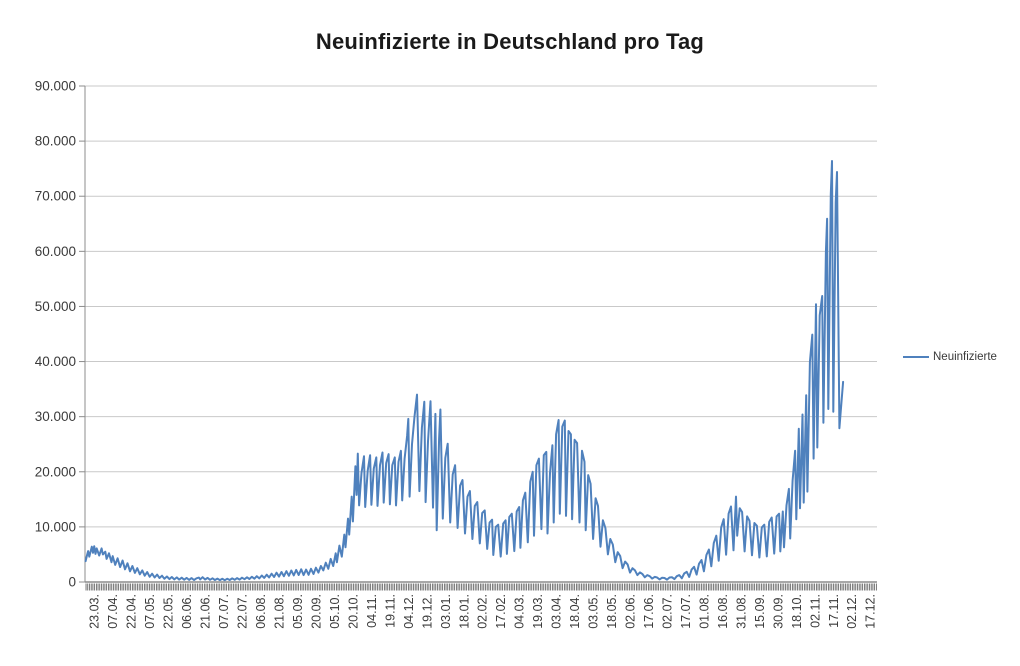 The image size is (1020, 666). What do you see at coordinates (965, 357) in the screenshot?
I see `legend-label: Neuinfizierte` at bounding box center [965, 357].